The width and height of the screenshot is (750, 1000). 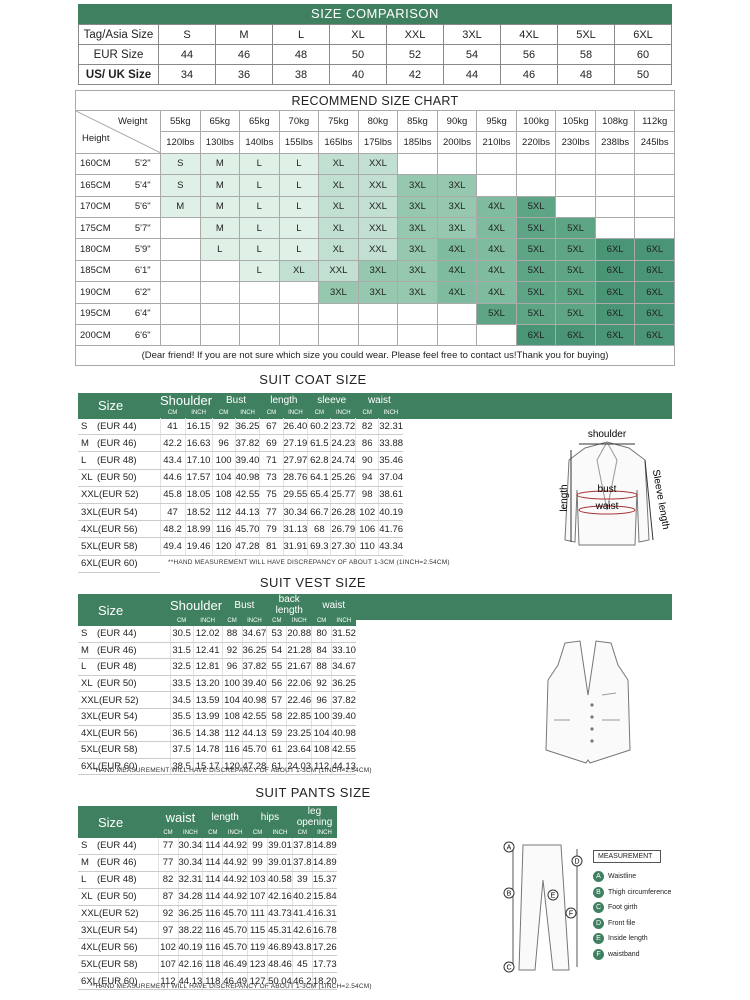 What do you see at coordinates (119, 405) in the screenshot?
I see `size-header: Size` at bounding box center [119, 405].